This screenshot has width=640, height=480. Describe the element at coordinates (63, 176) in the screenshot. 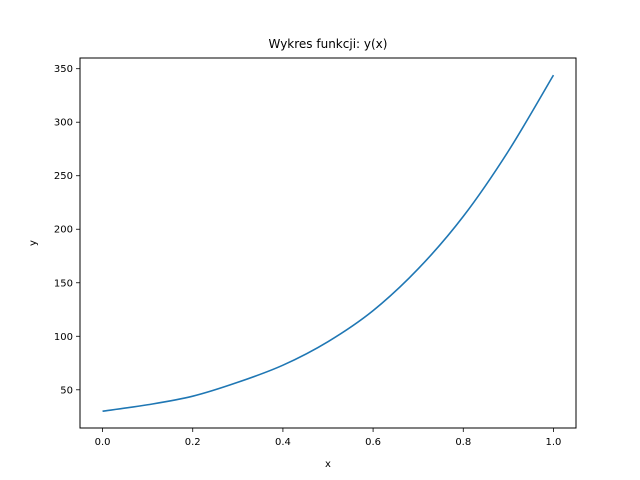

I see `y-tick-label: 250` at that location.